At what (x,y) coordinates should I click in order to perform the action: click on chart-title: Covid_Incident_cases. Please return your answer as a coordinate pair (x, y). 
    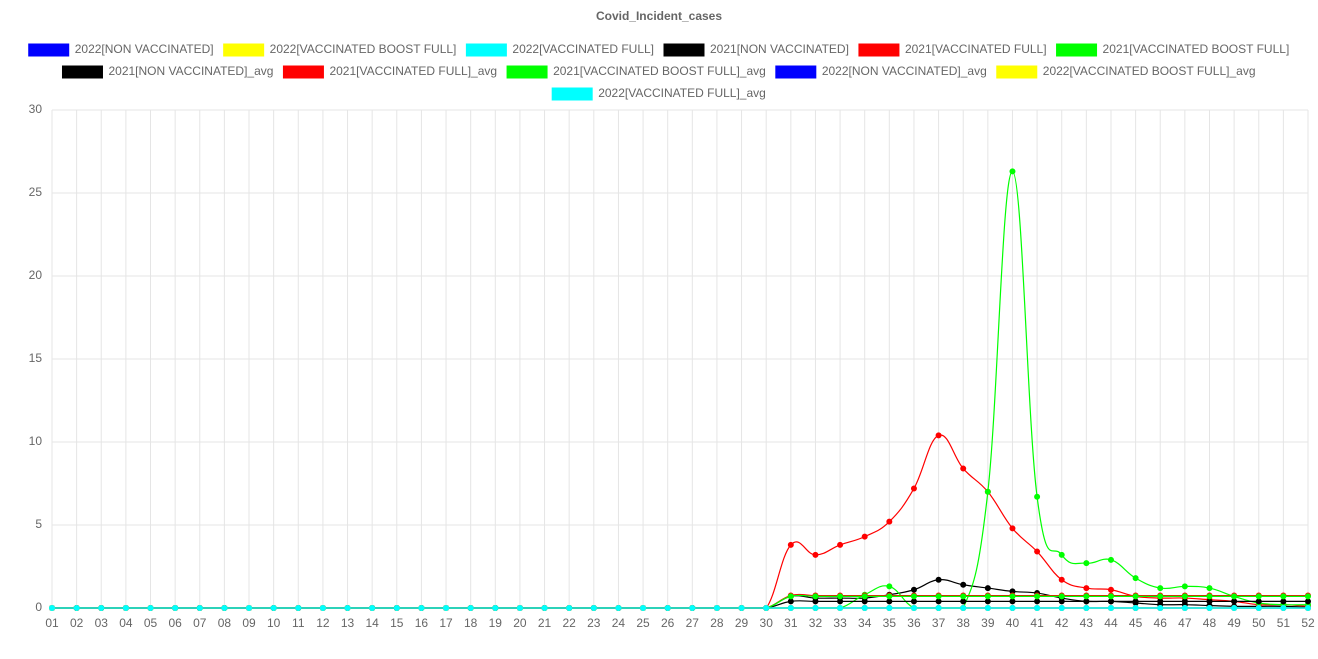
    Looking at the image, I should click on (659, 16).